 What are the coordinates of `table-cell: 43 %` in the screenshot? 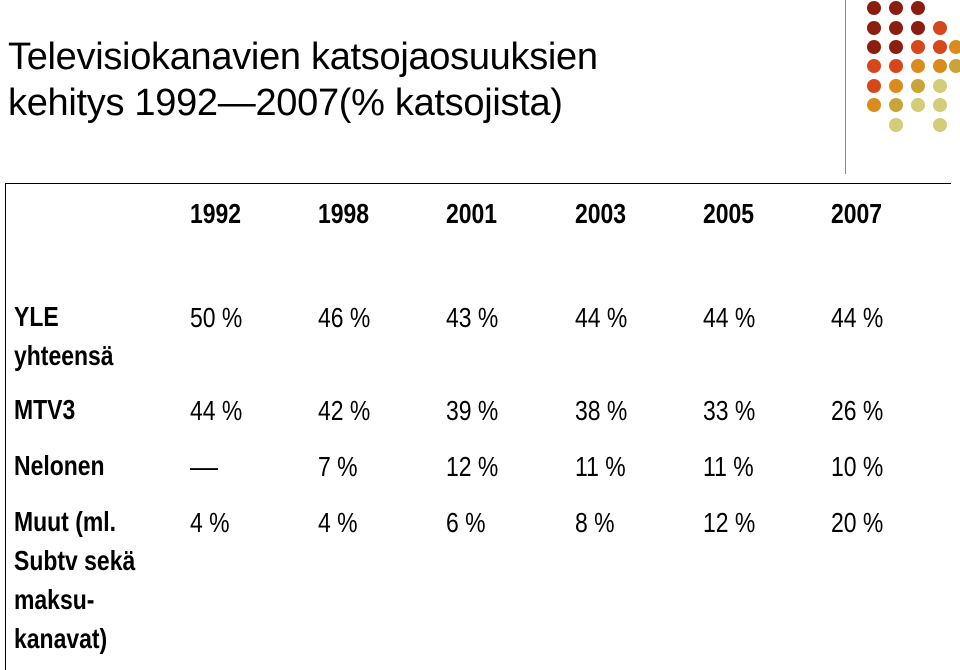 It's located at (472, 317).